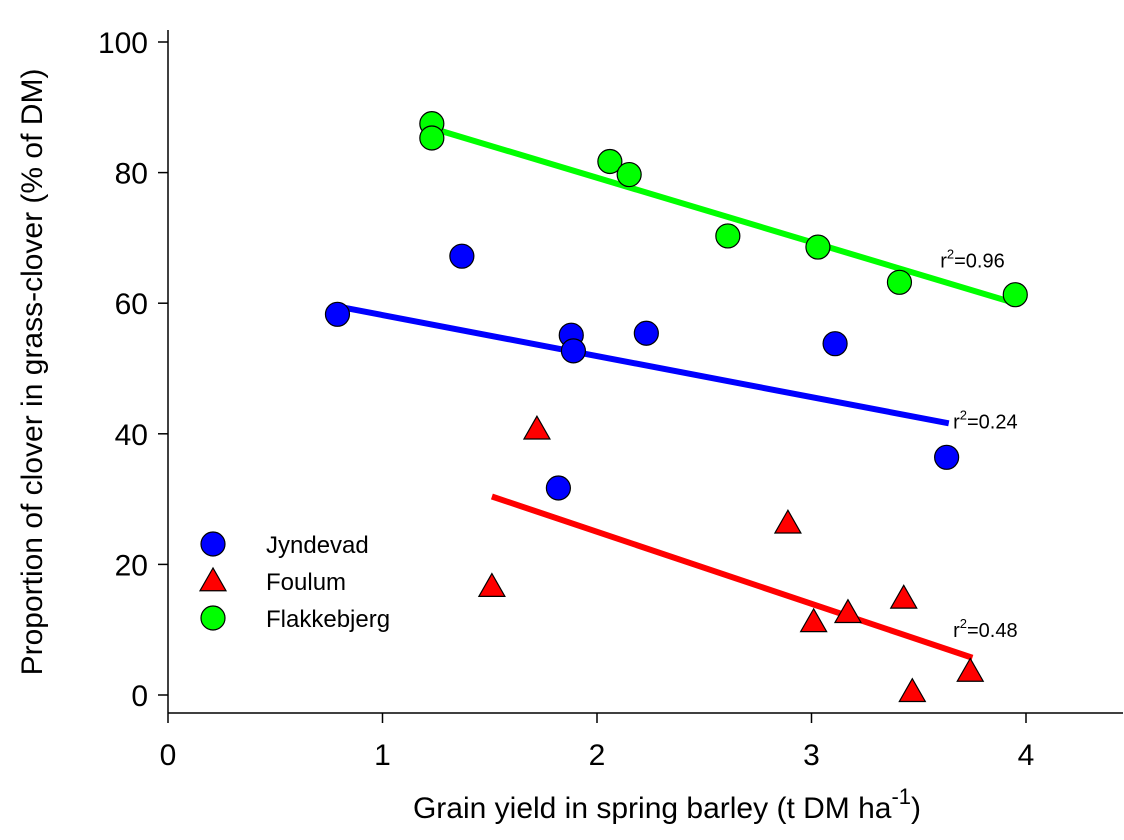 The width and height of the screenshot is (1124, 840). I want to click on y-axis: 0 20 40 60 80 100, so click(133, 370).